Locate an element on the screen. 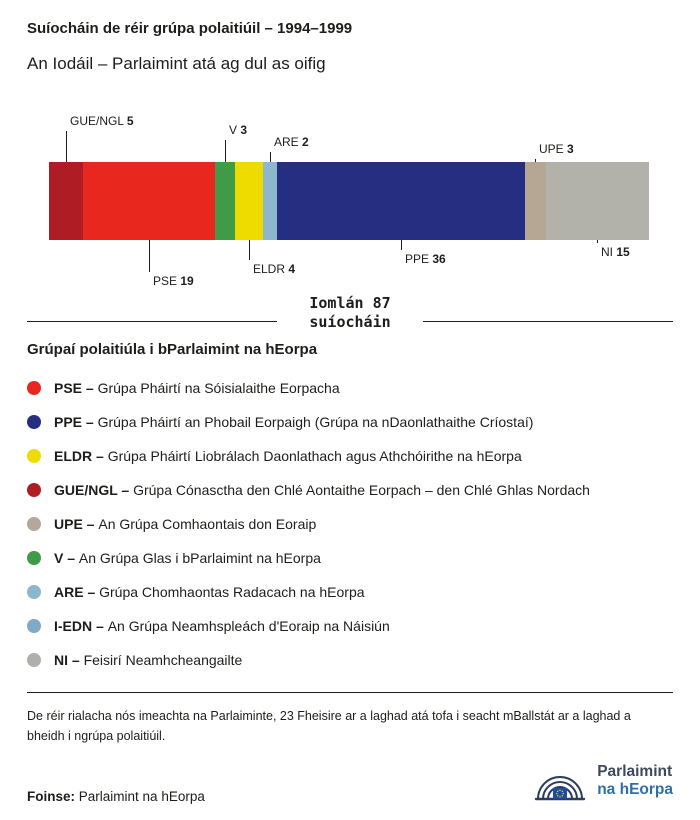 The width and height of the screenshot is (700, 820). callout-line-eldr is located at coordinates (249, 250).